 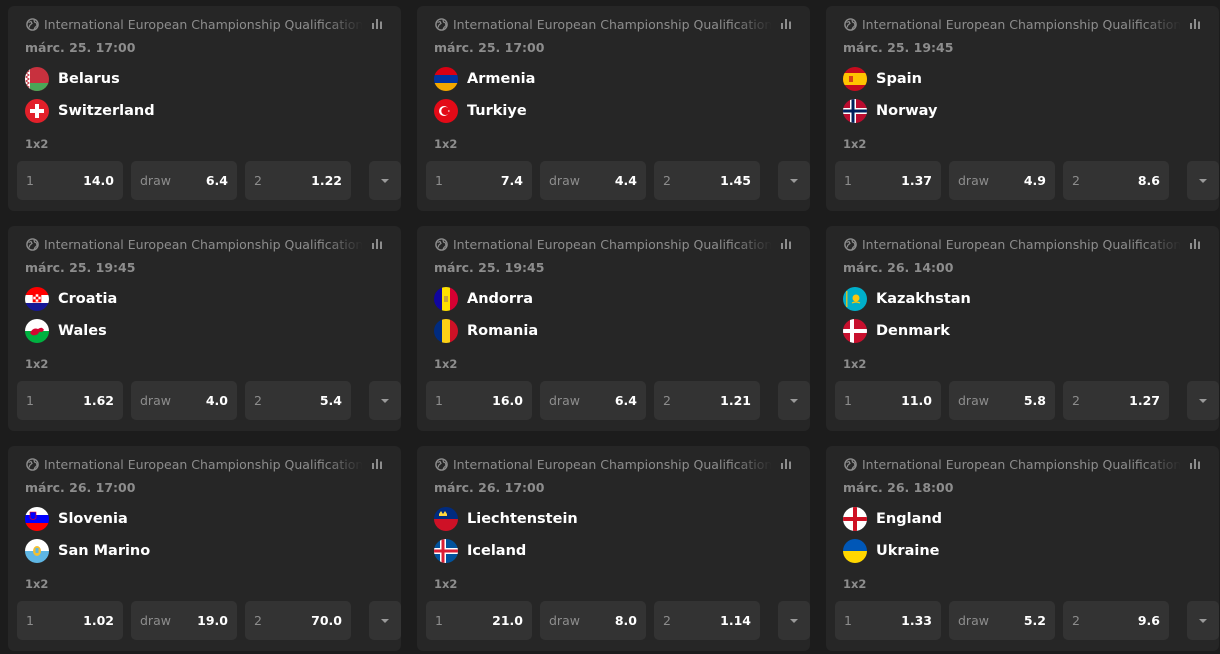 I want to click on odd-draw-button: draw 5.2, so click(x=1002, y=620).